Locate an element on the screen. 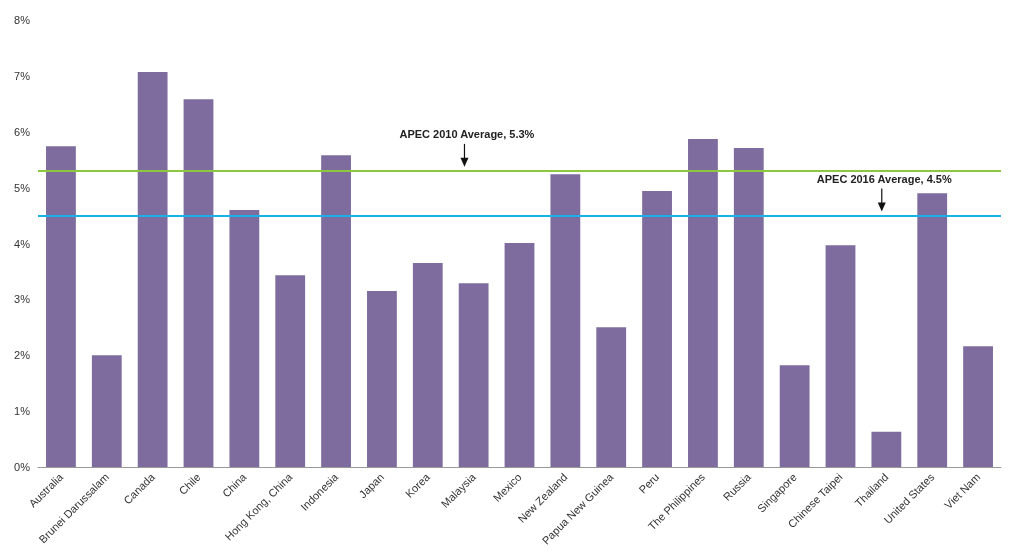  y-tick-label: 0% is located at coordinates (22, 467).